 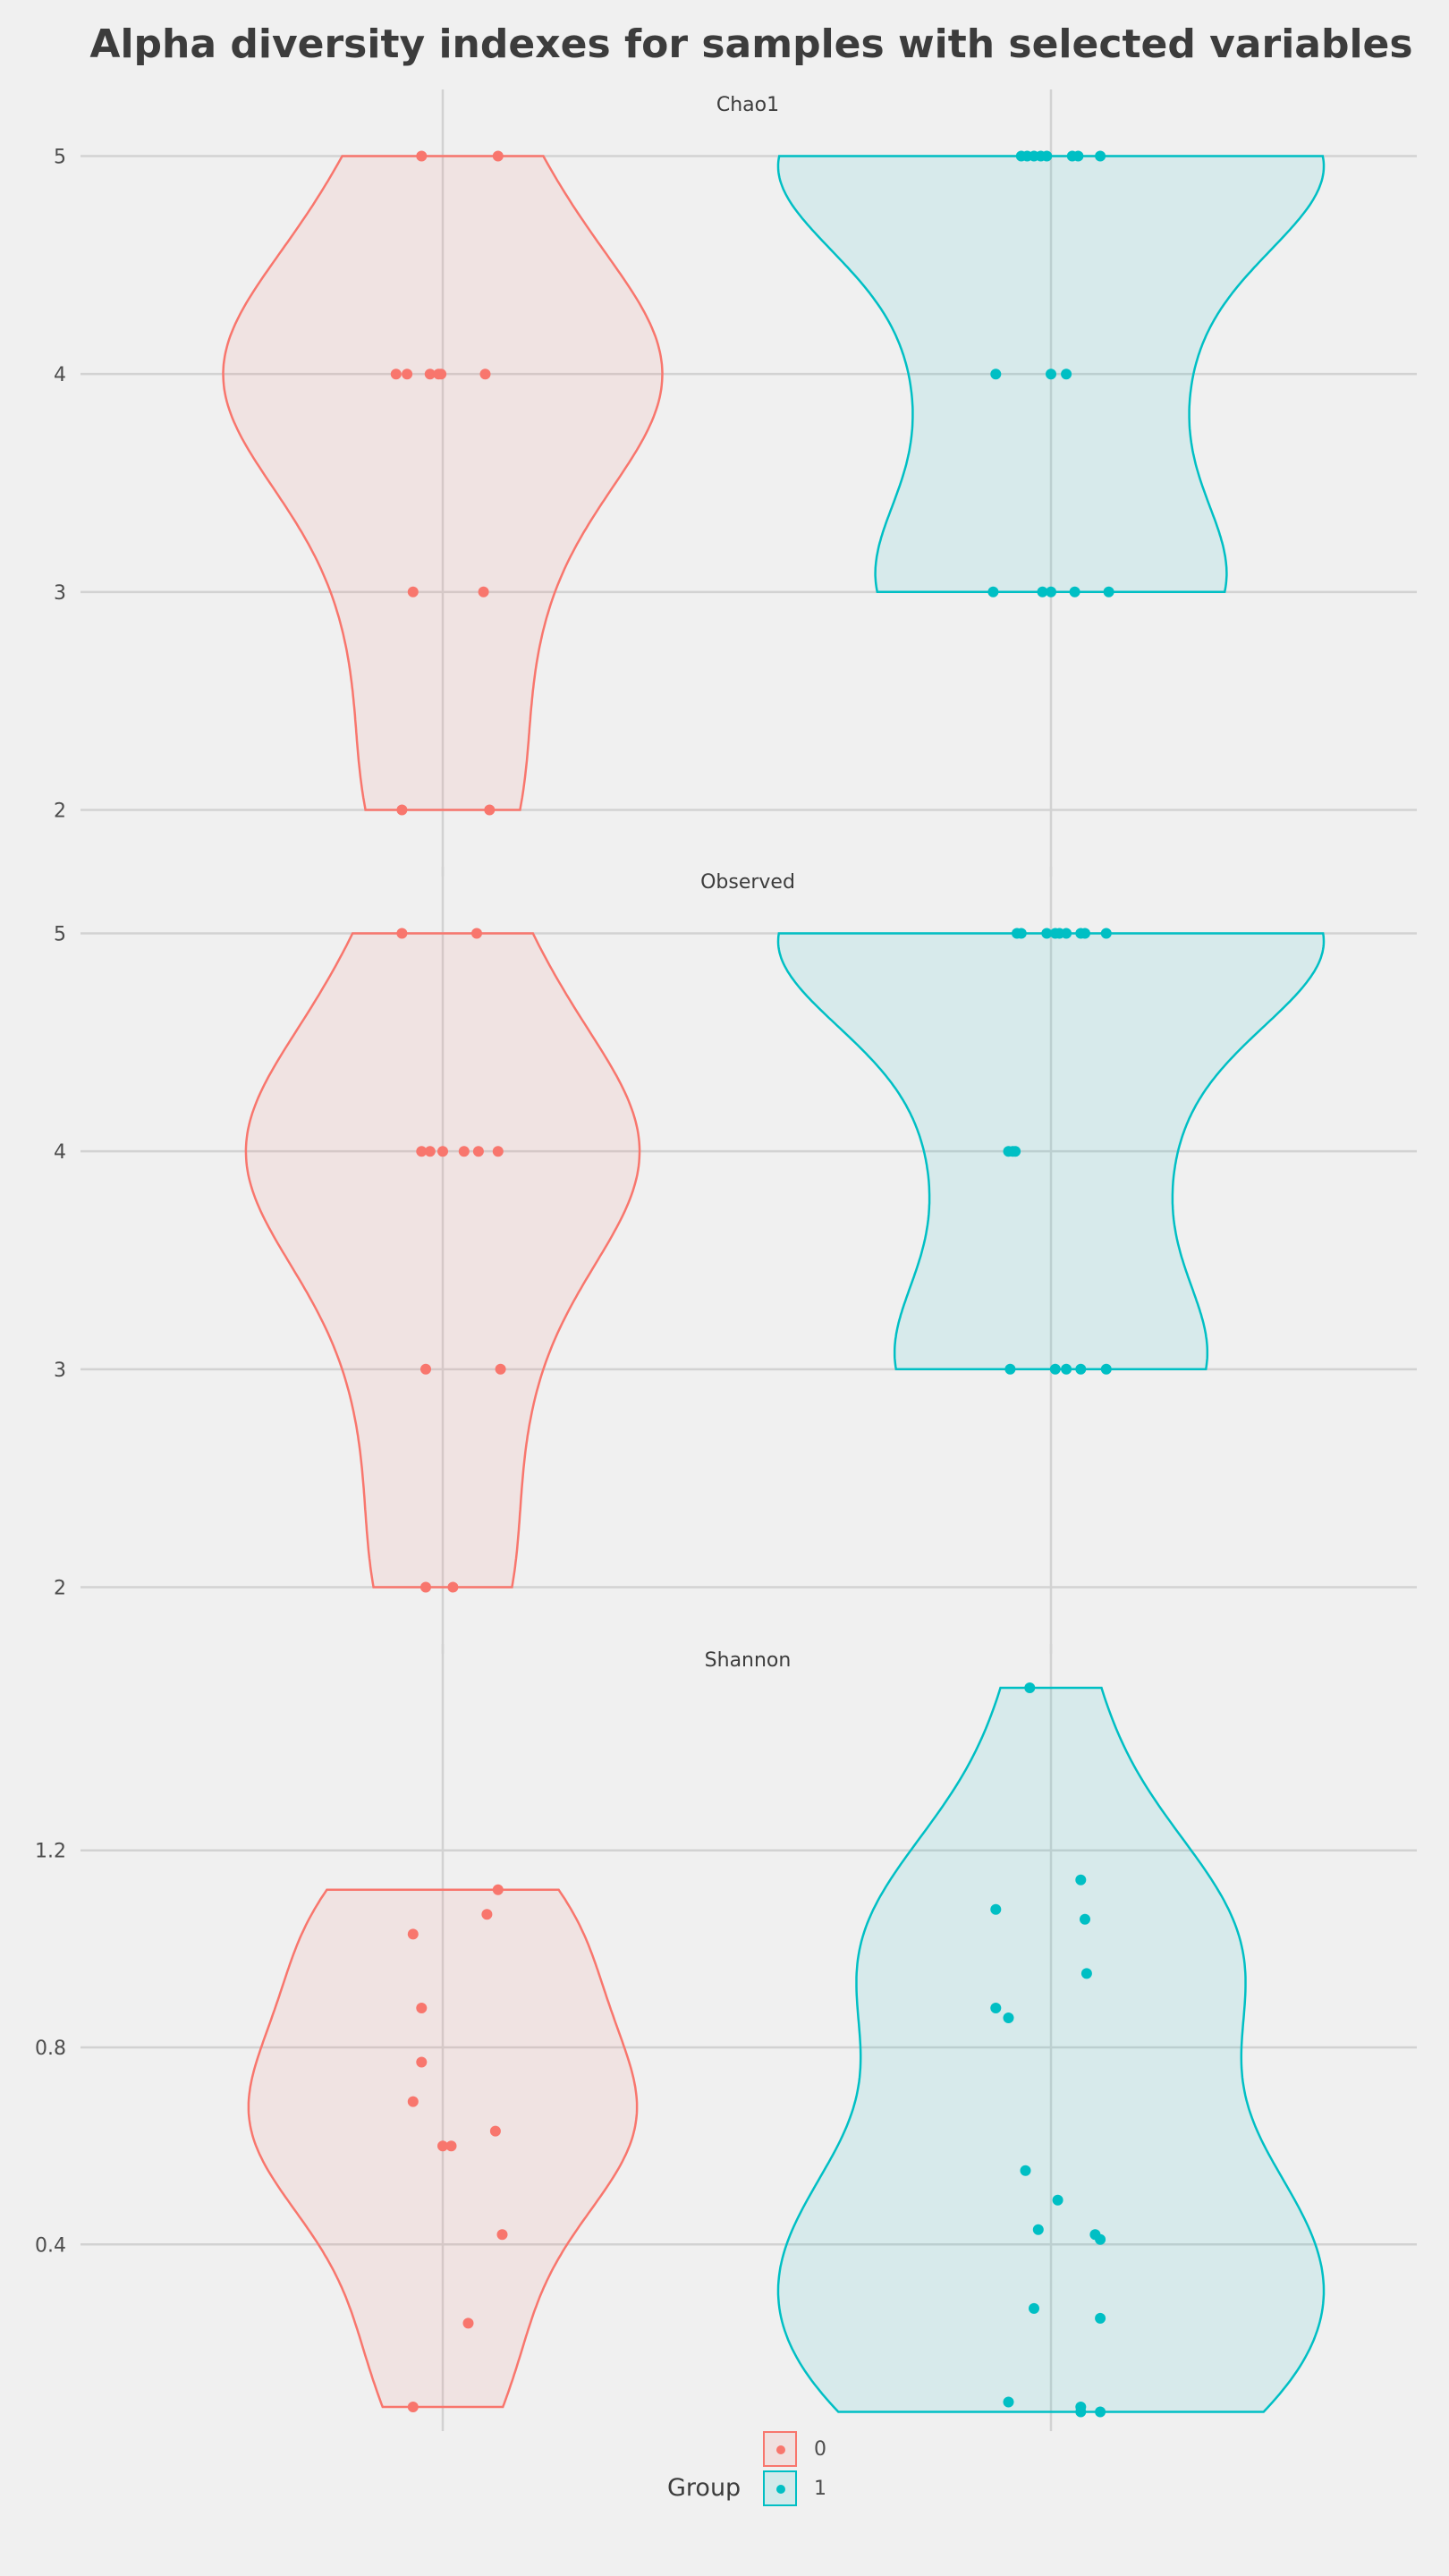 What do you see at coordinates (50, 2245) in the screenshot?
I see `y-tick-label: 0.4` at bounding box center [50, 2245].